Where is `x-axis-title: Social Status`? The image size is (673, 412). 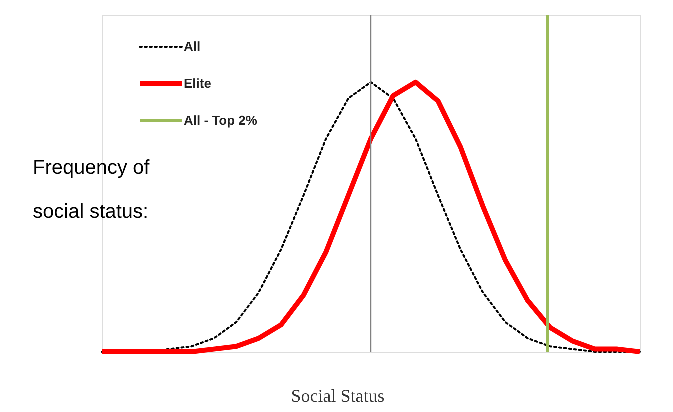
x-axis-title: Social Status is located at coordinates (338, 396).